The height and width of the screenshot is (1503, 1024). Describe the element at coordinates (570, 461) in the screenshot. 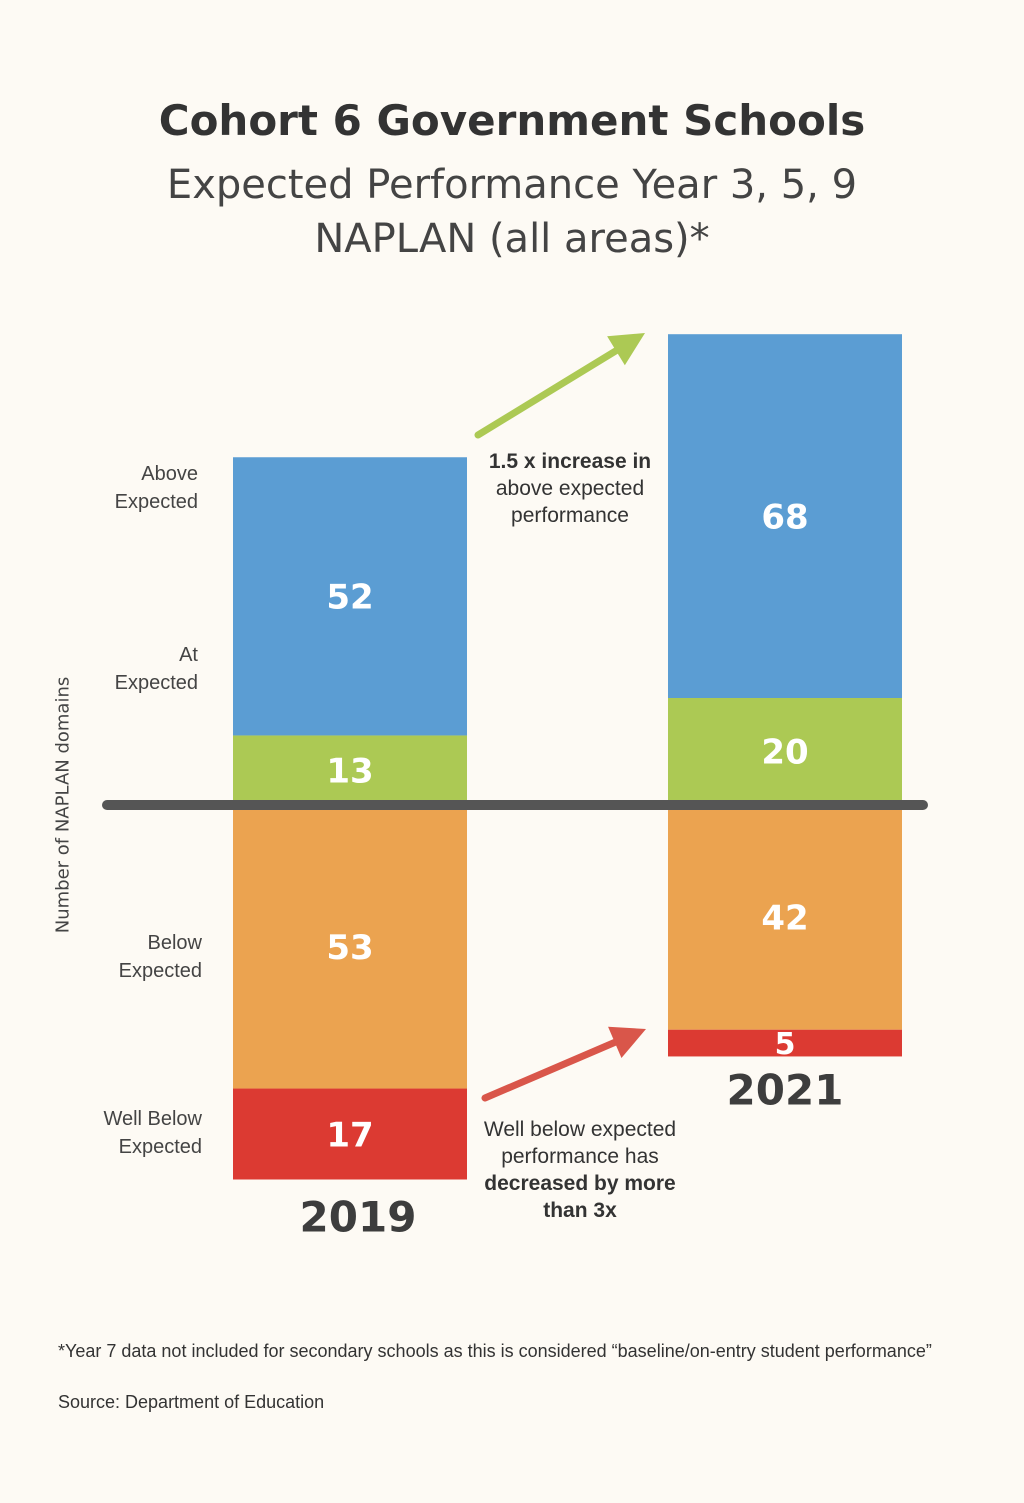

I see `annotation-increase-bold: 1.5 x increase in` at that location.